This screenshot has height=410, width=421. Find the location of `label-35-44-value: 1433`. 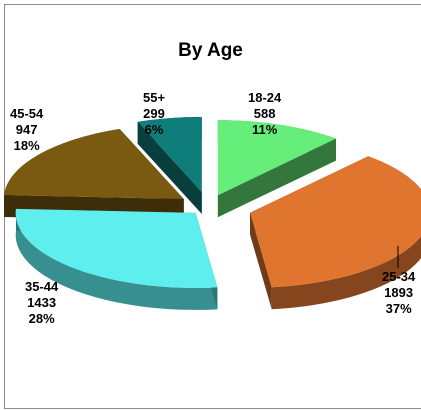

label-35-44-value: 1433 is located at coordinates (42, 302).